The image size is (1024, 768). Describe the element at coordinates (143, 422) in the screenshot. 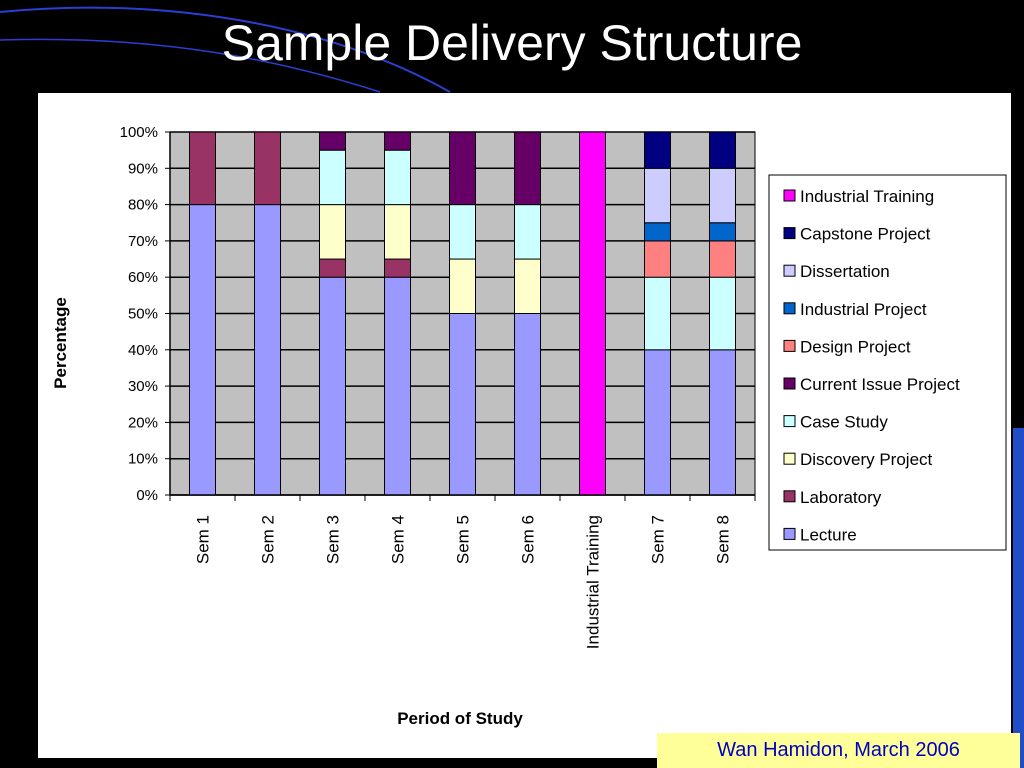

I see `y-tick-label: 20%` at that location.